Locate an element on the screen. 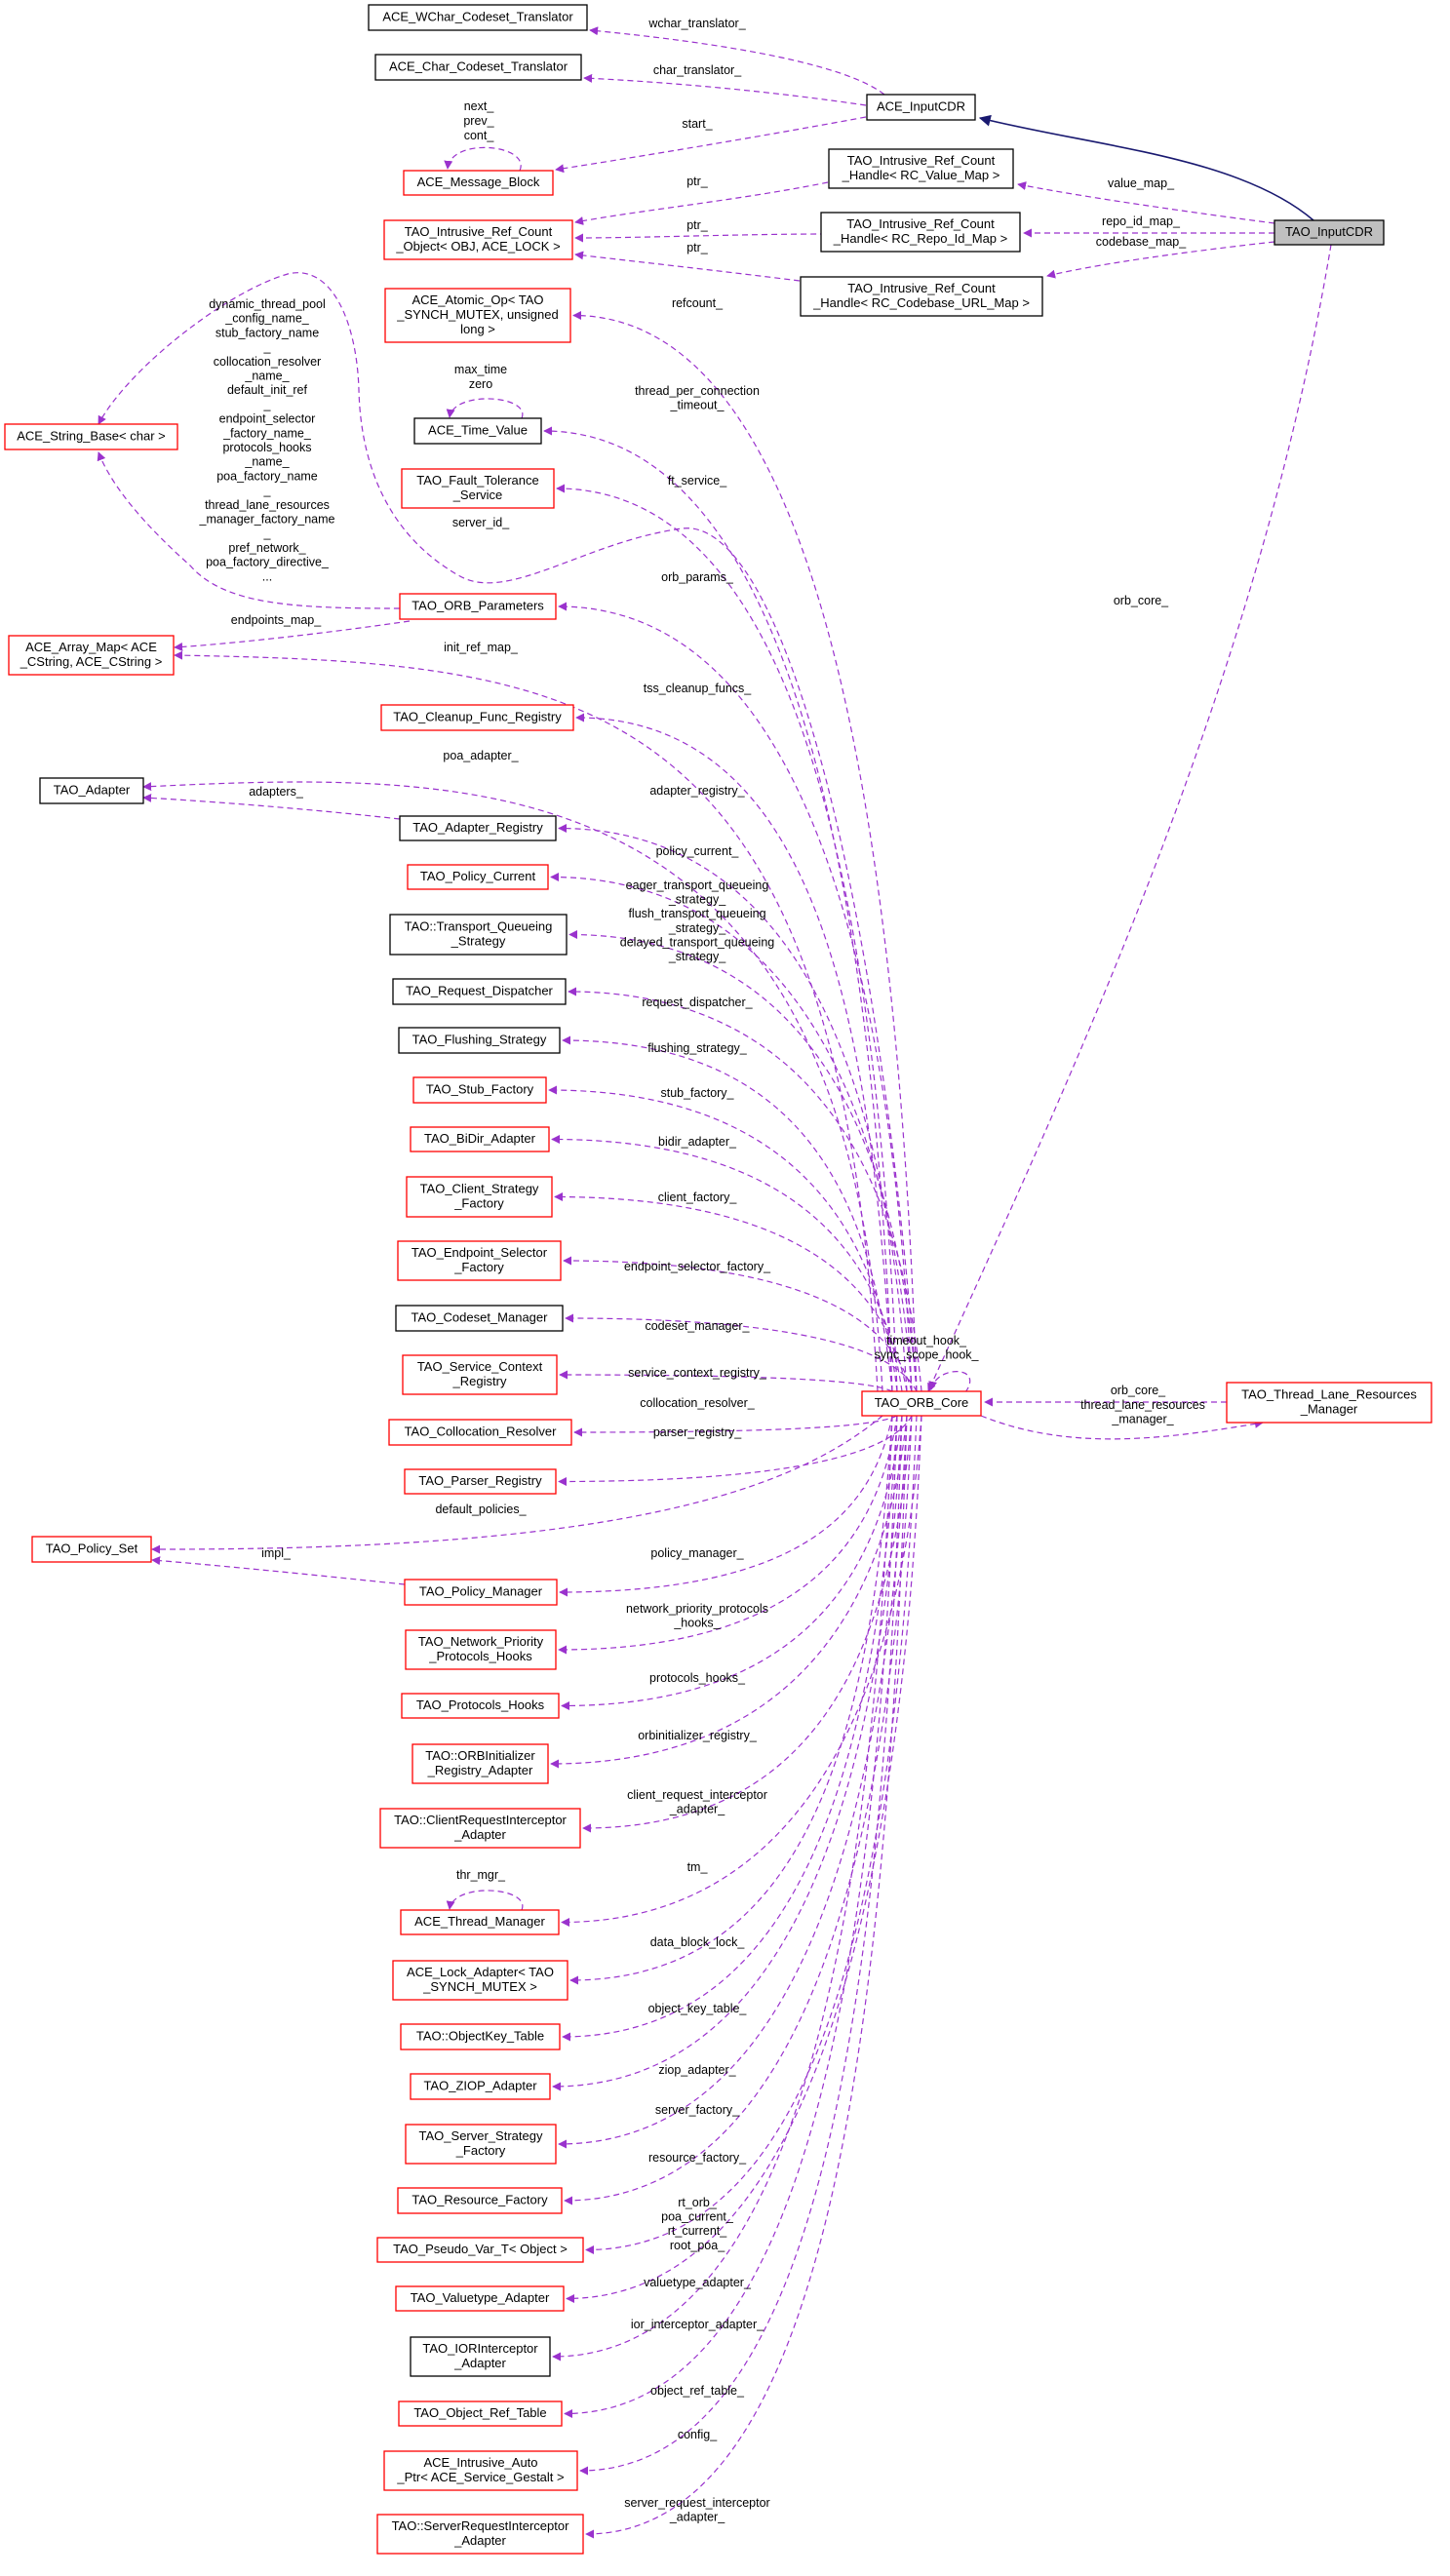  class-node: TAO_Codeset_Manager is located at coordinates (479, 1318).